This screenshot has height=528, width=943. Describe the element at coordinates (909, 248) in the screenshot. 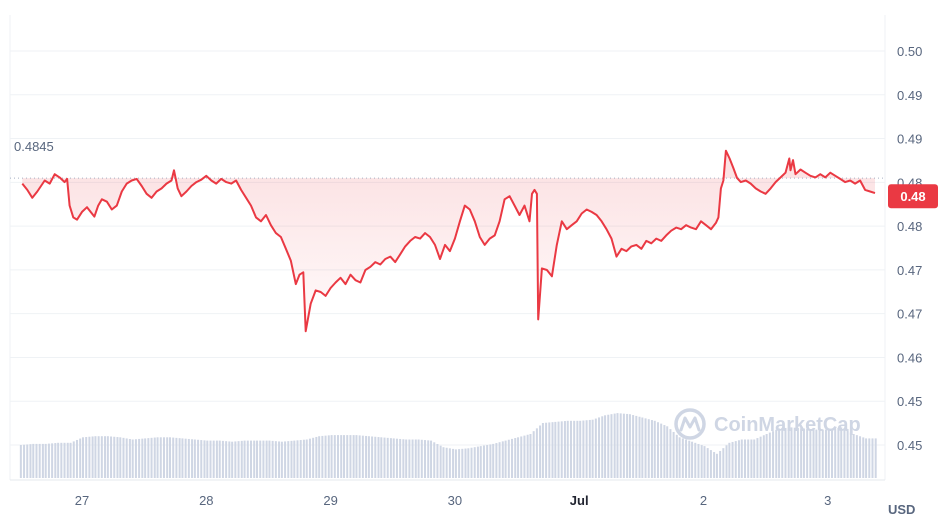

I see `y-axis: 0.50 0.49 0.49 0.48 0.48 0.47 0.47 0.46 0.45 0.45` at that location.